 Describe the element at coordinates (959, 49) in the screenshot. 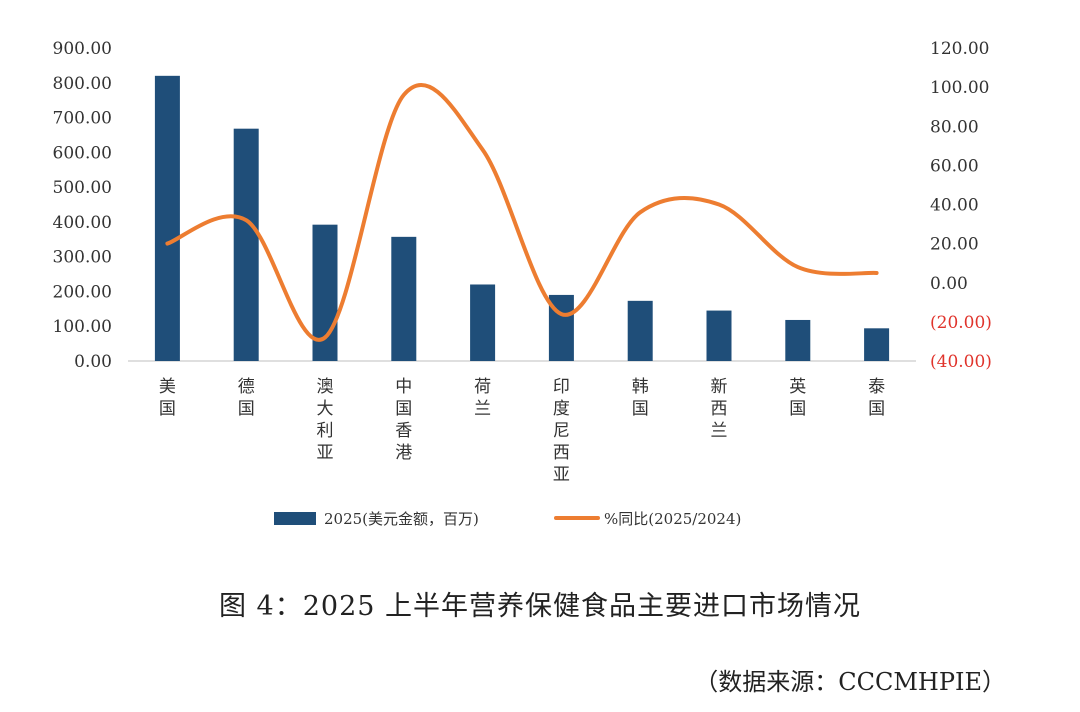

I see `right-tick-label: 120.00` at that location.